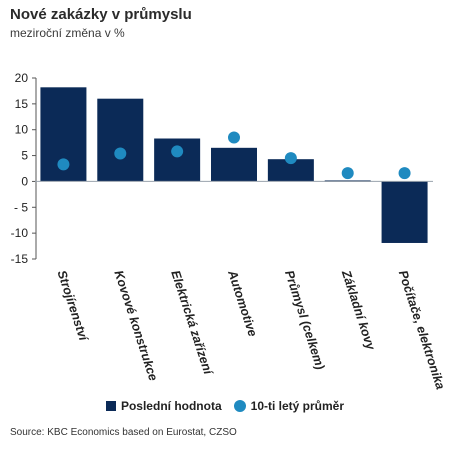 The width and height of the screenshot is (450, 450). What do you see at coordinates (422, 330) in the screenshot?
I see `x-tick-label: Počítače, elektronika` at bounding box center [422, 330].